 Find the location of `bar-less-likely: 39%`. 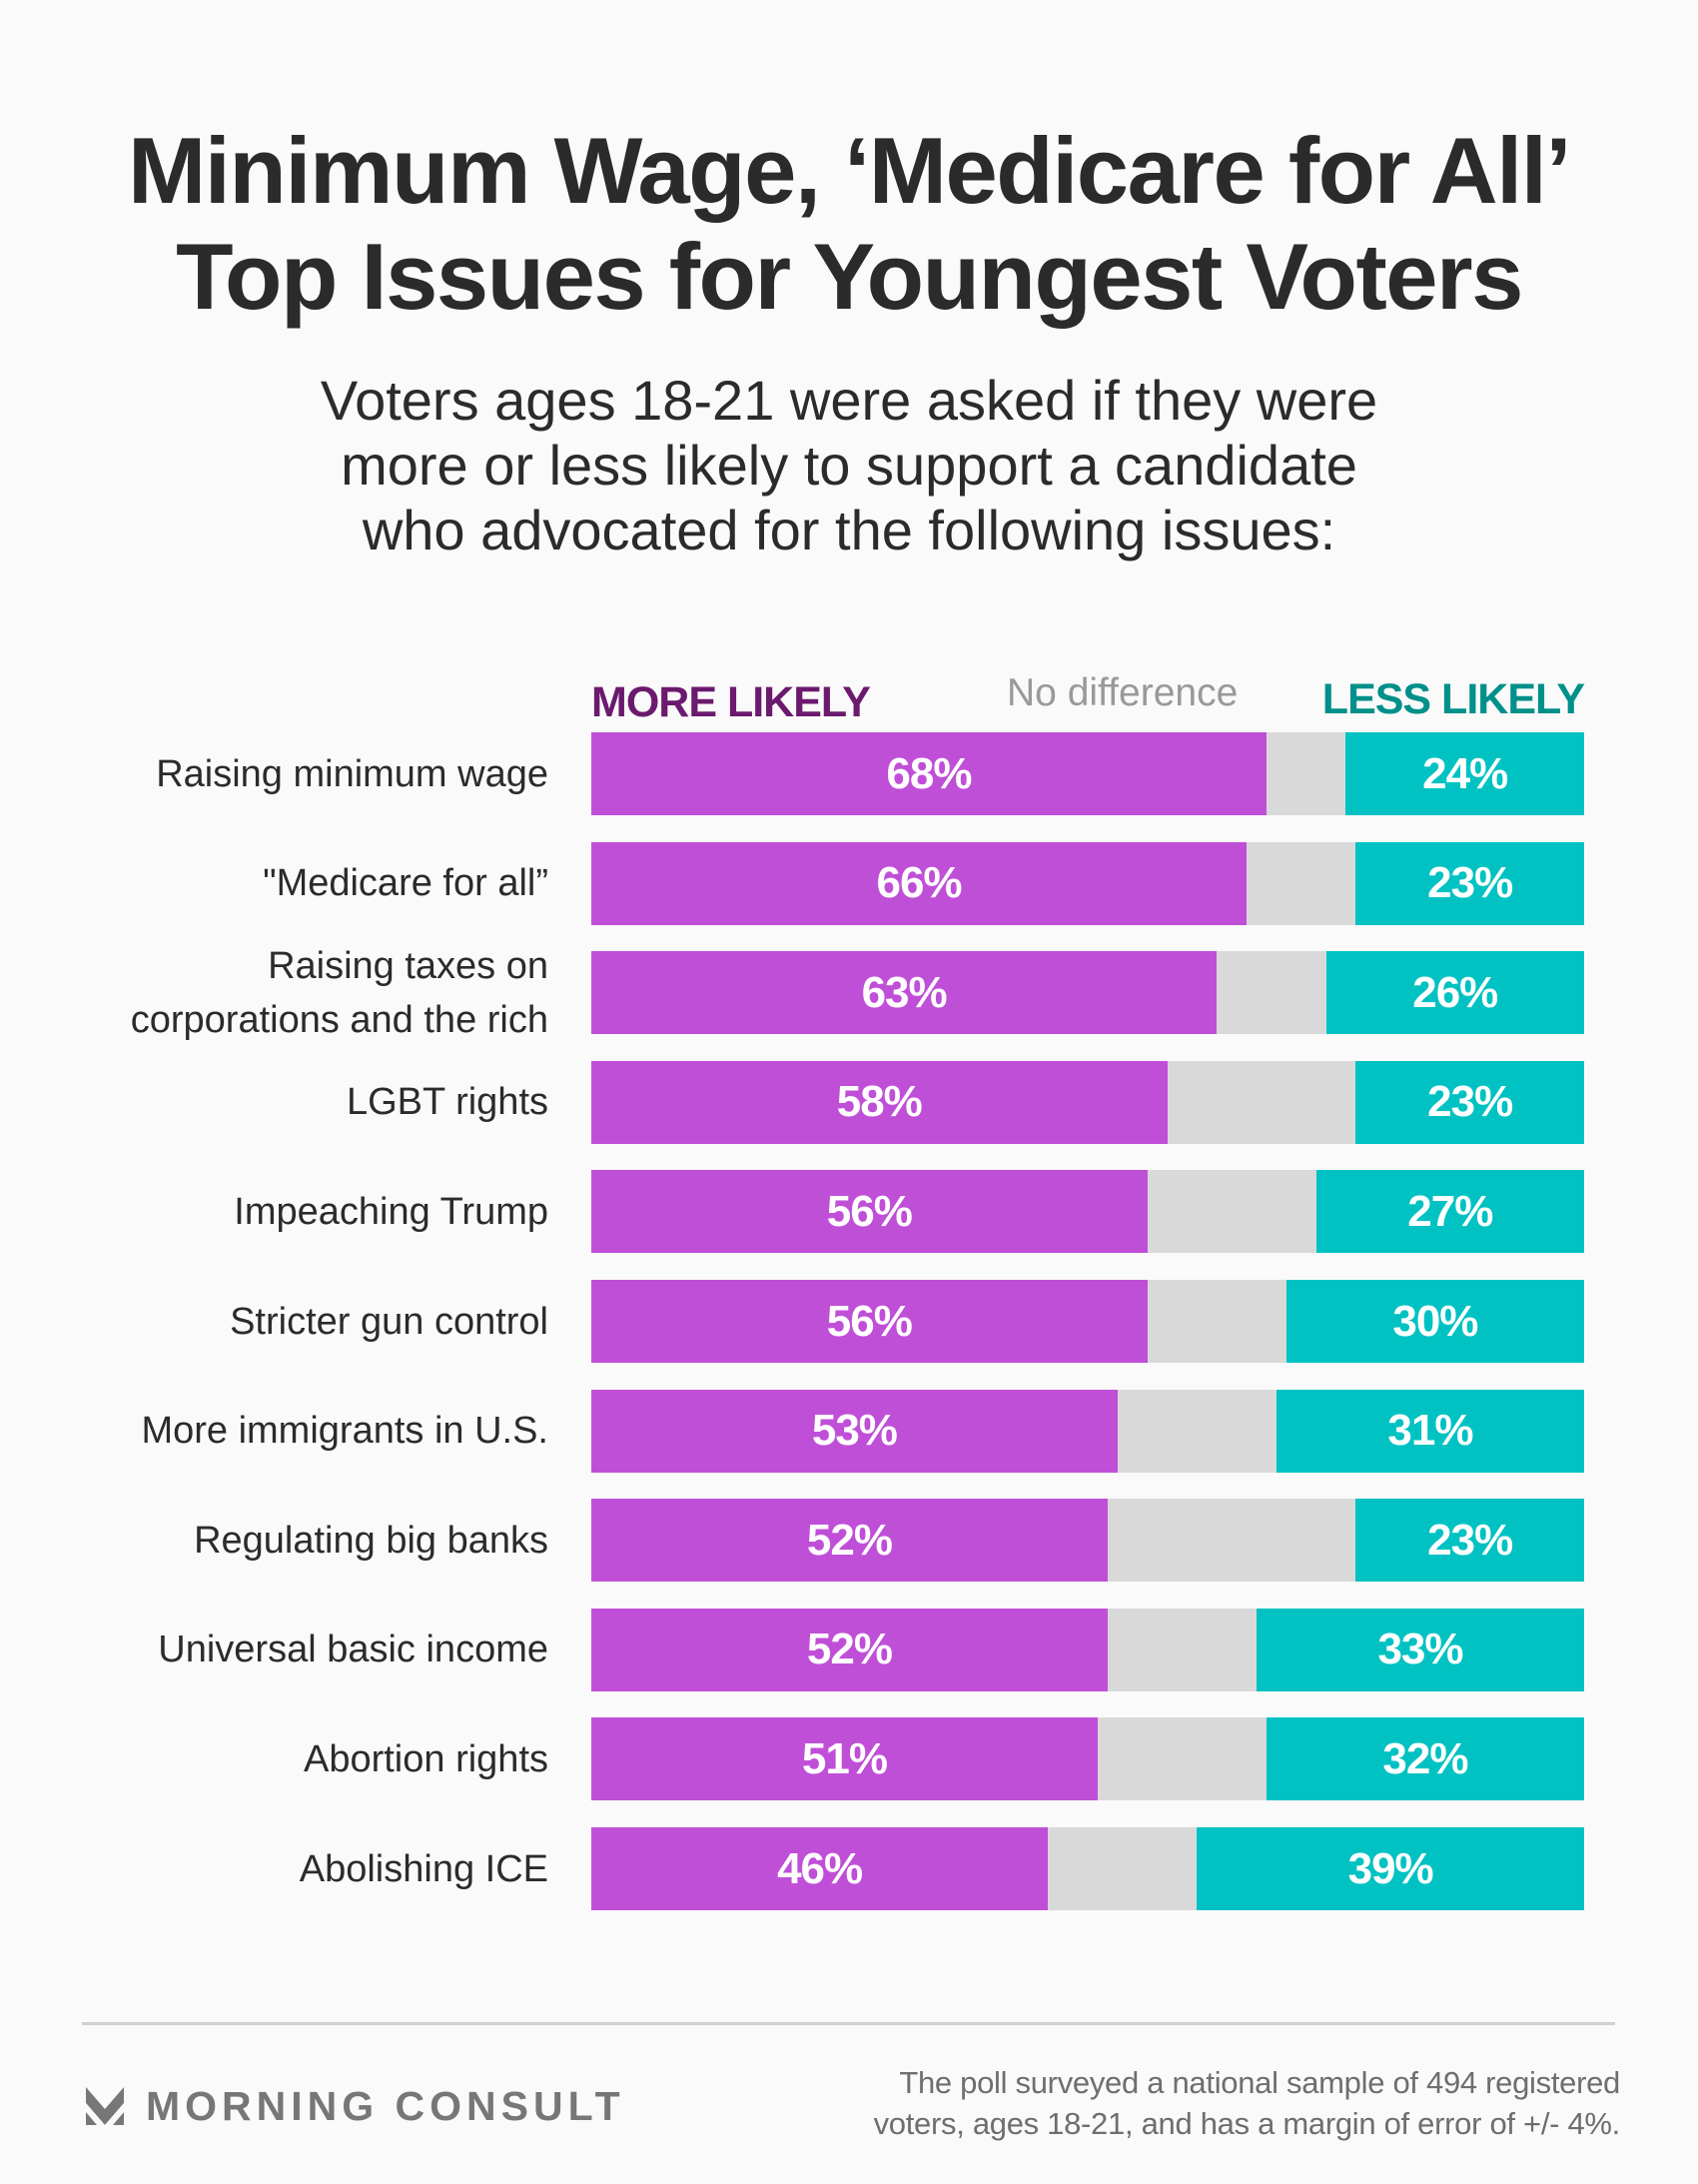

bar-less-likely: 39% is located at coordinates (1390, 1868).